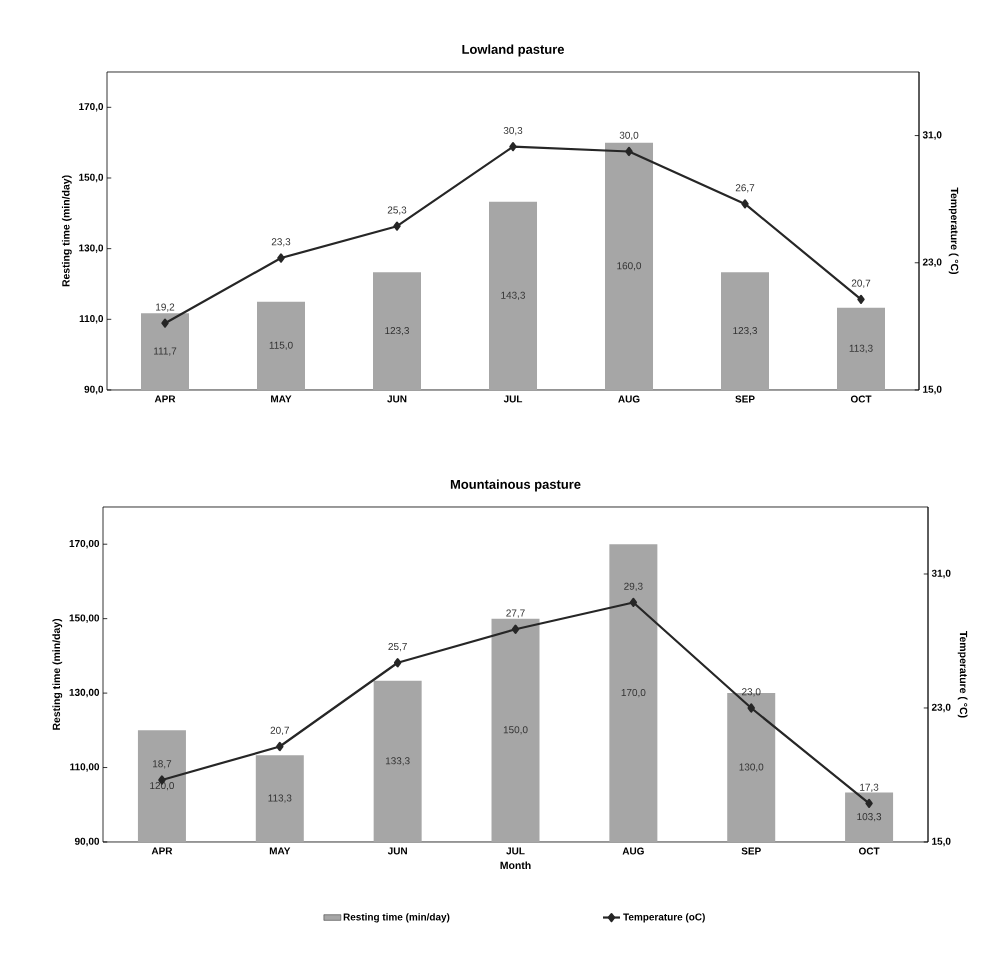  I want to click on y-tick-label: 170,0, so click(91, 107).